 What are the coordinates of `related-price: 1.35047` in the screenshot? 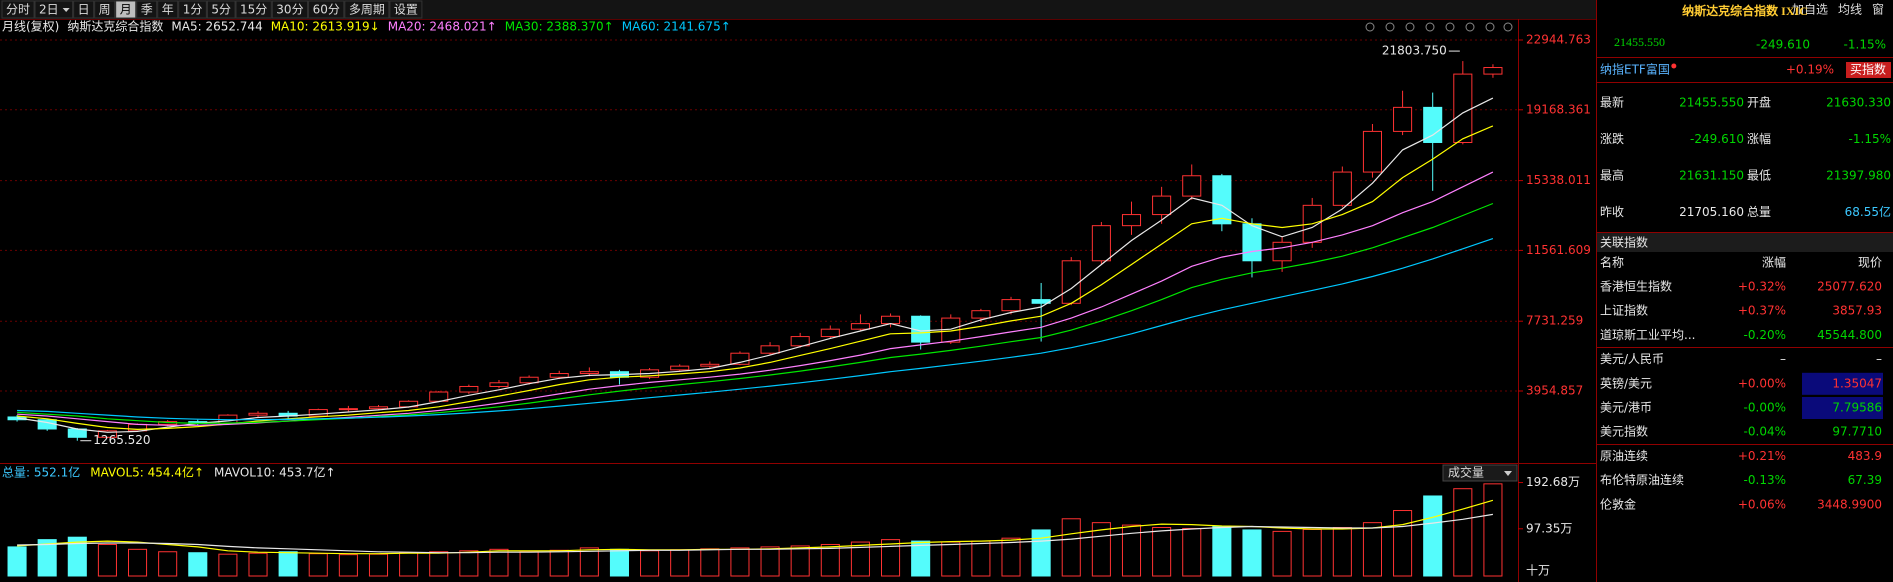 It's located at (1857, 383).